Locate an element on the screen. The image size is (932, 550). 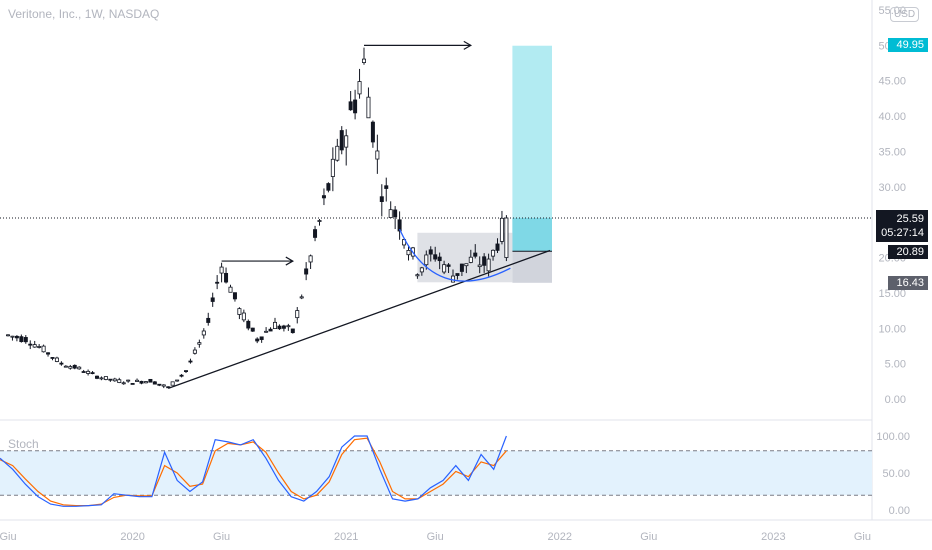
currency-badge: USD is located at coordinates (905, 14).